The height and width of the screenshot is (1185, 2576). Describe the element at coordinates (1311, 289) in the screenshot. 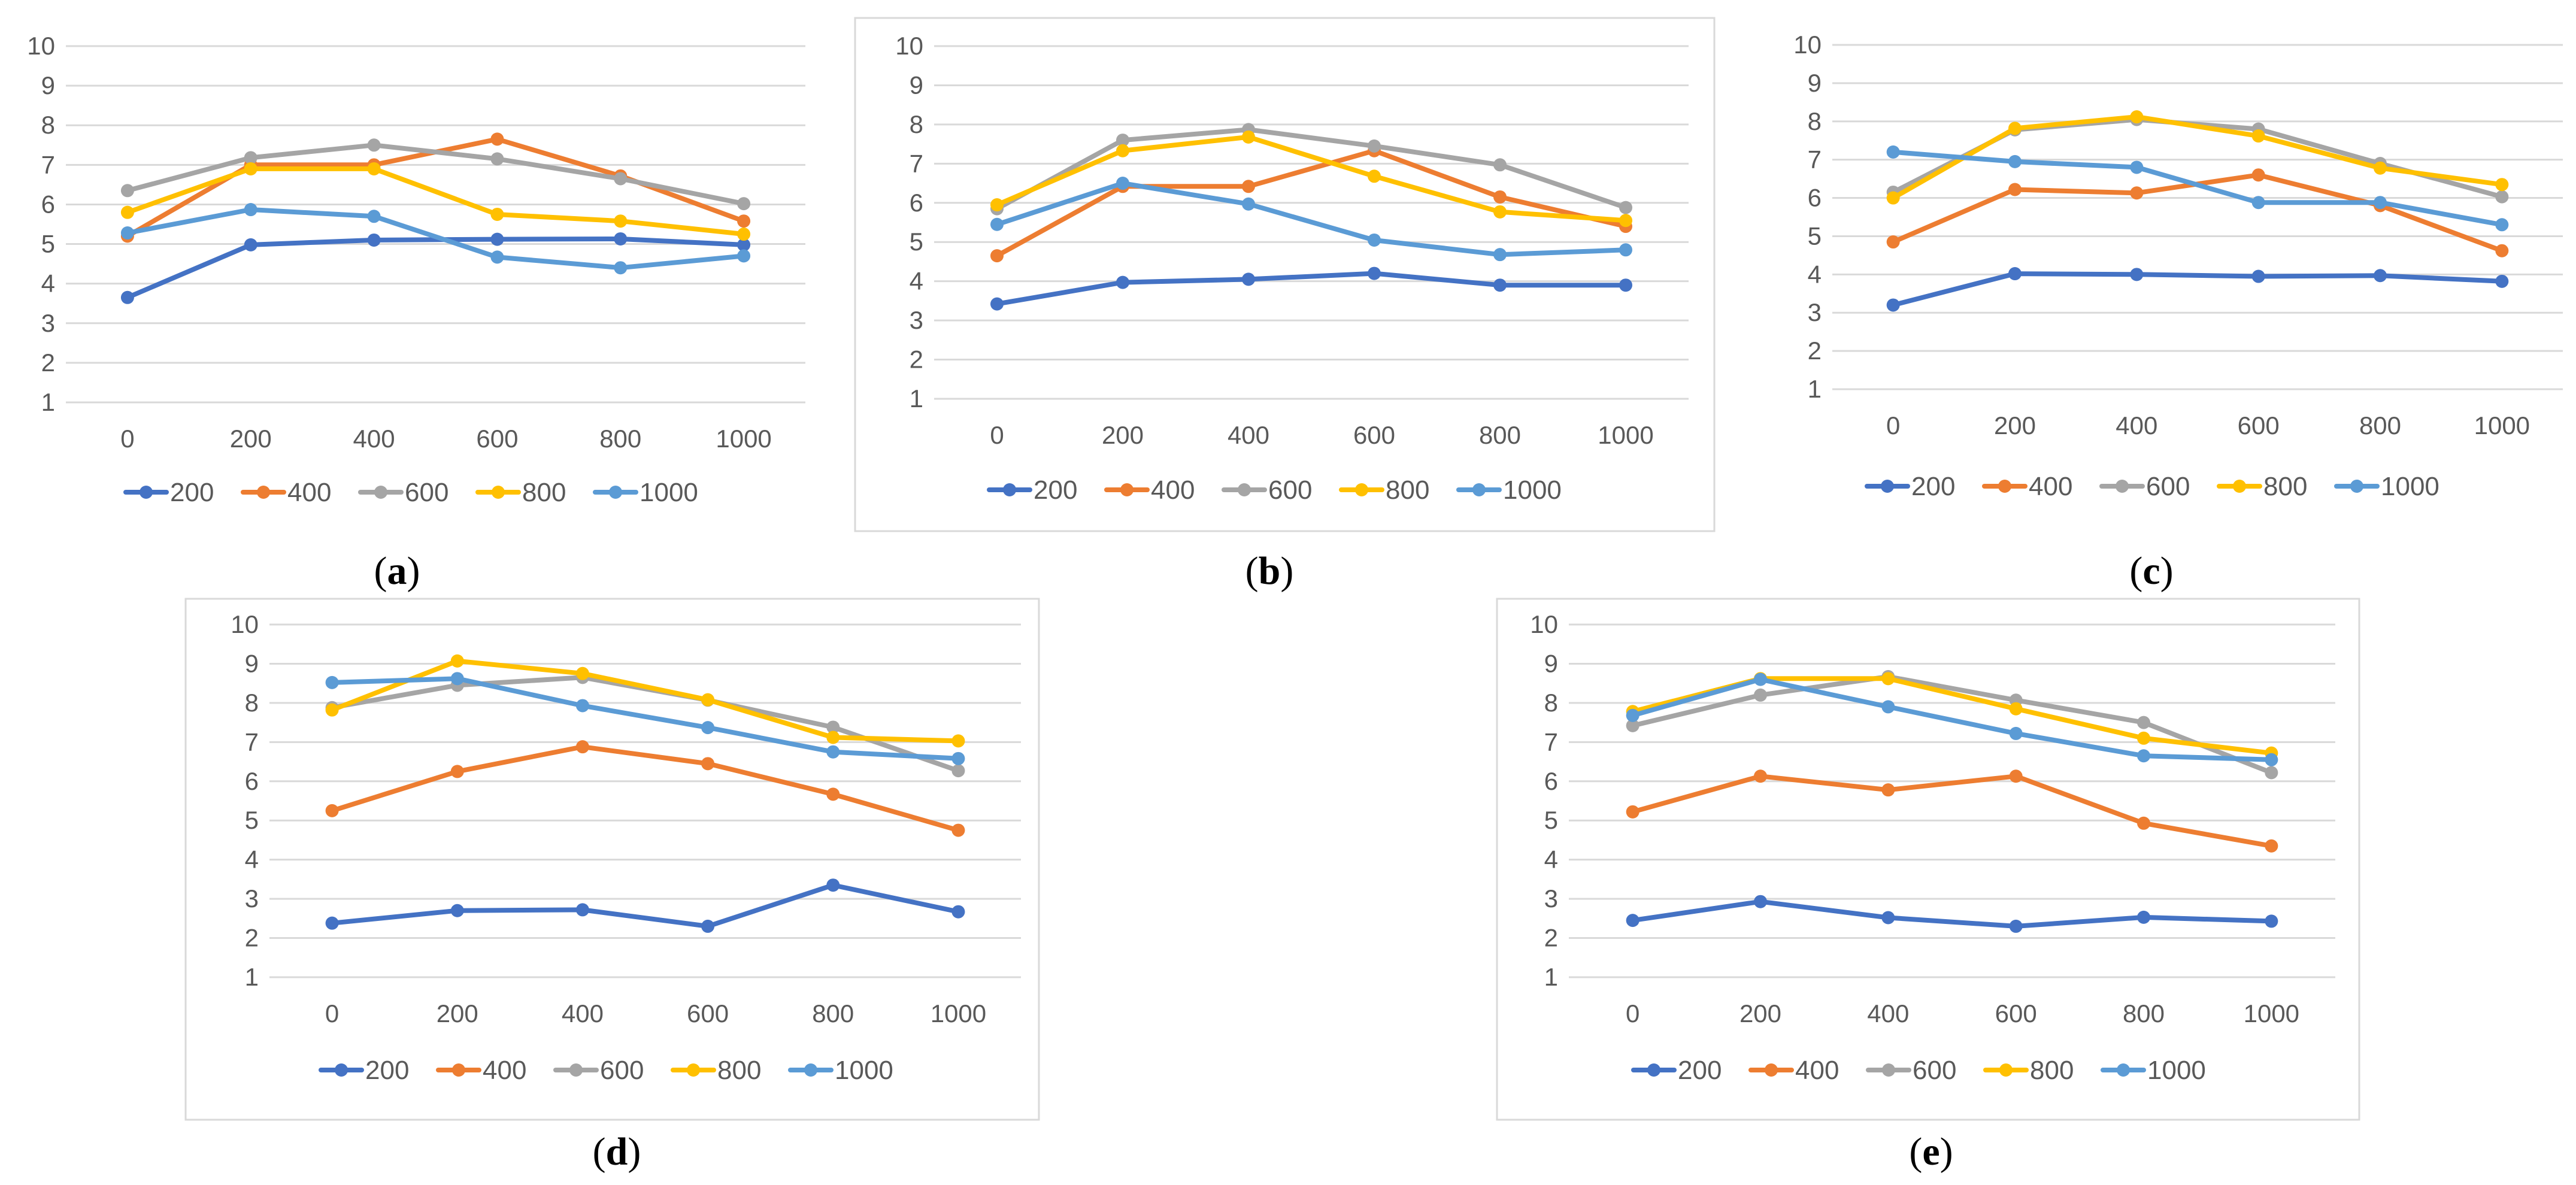

I see `chart-b-series-200-line` at that location.